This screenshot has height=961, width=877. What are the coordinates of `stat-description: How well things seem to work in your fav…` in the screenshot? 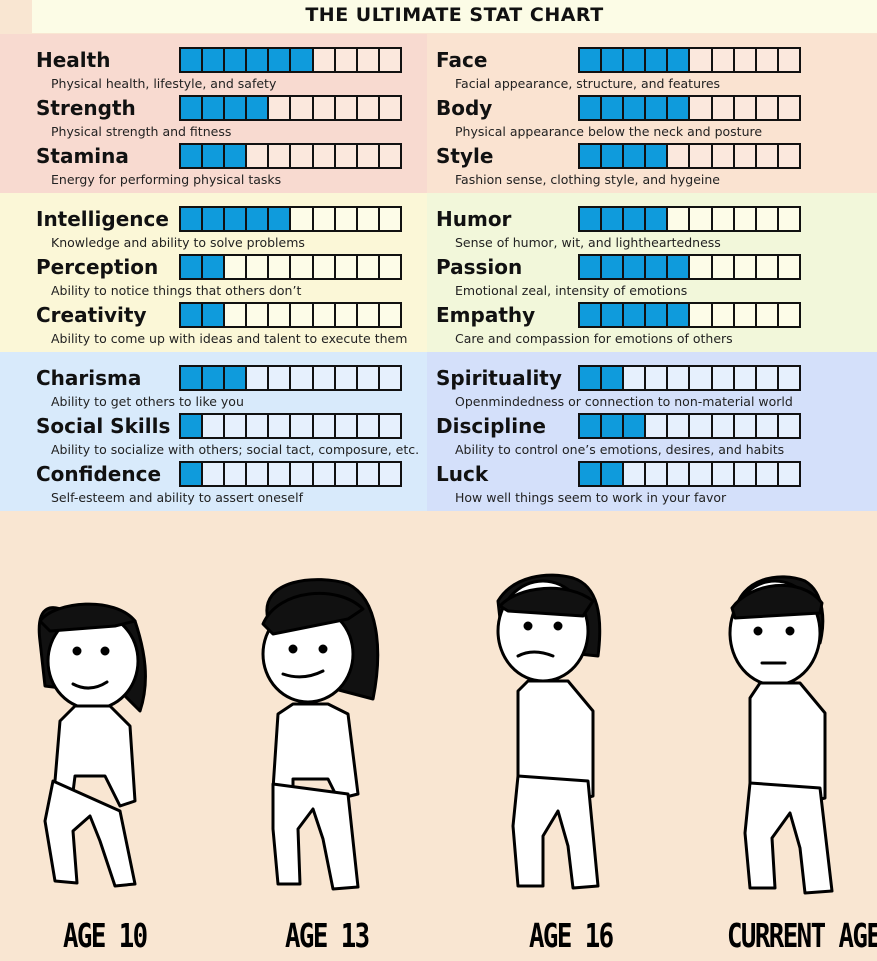 It's located at (591, 497).